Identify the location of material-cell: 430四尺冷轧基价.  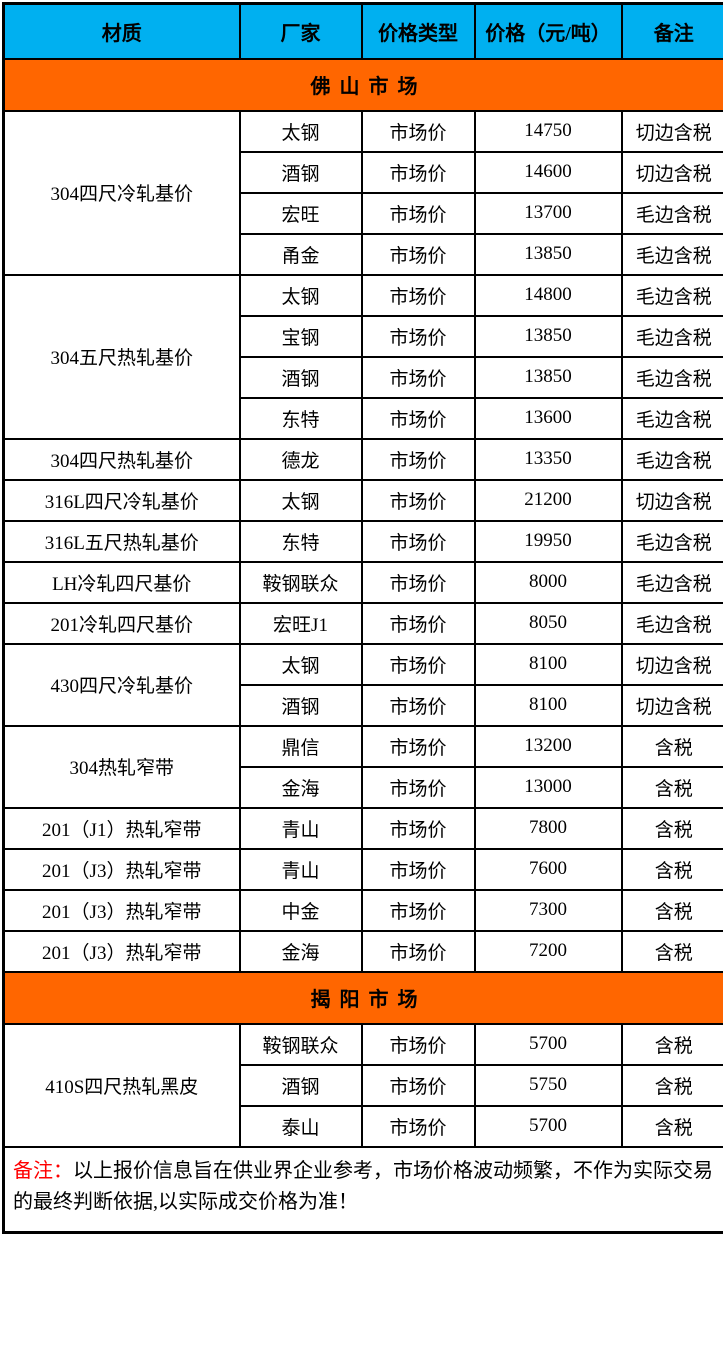
(121, 684).